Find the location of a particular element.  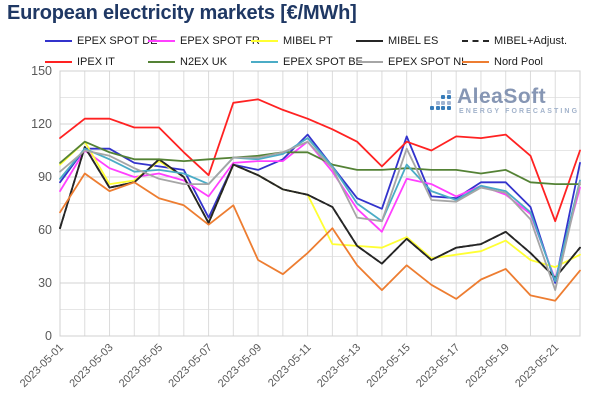

x-axis-tick-label: 2023-05-09 is located at coordinates (240, 366).